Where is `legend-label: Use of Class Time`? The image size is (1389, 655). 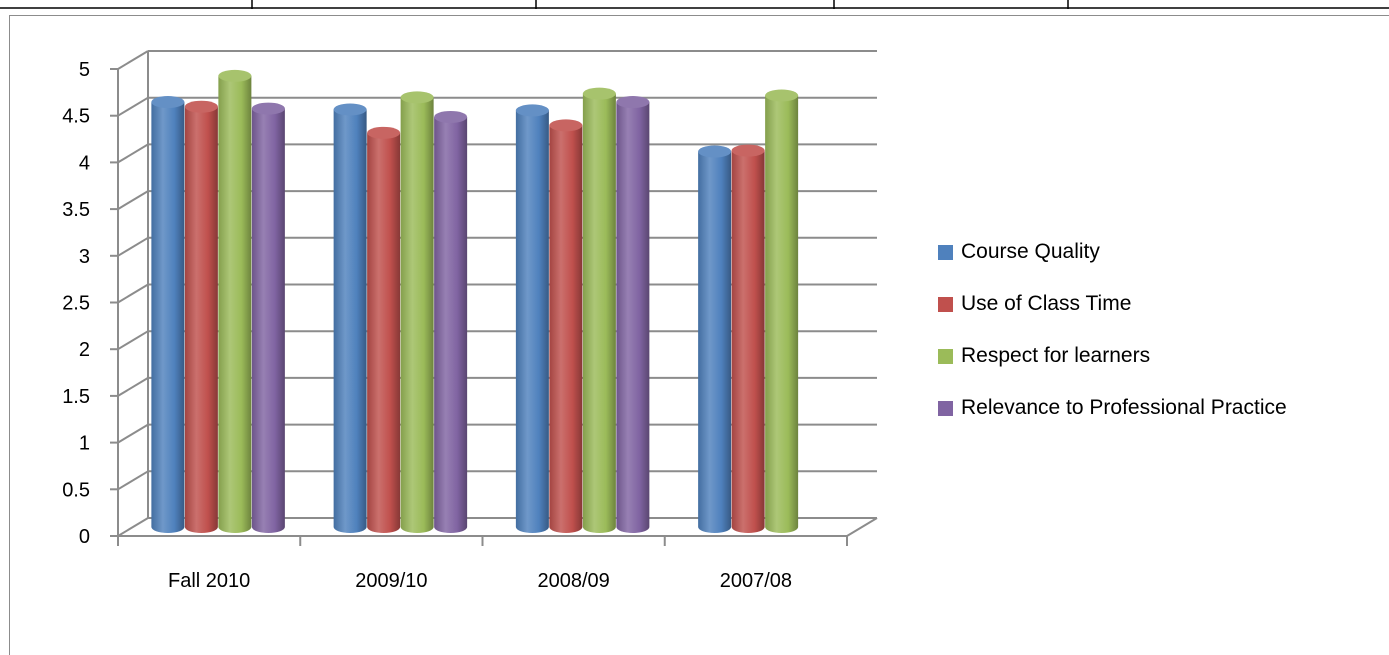
legend-label: Use of Class Time is located at coordinates (1046, 303).